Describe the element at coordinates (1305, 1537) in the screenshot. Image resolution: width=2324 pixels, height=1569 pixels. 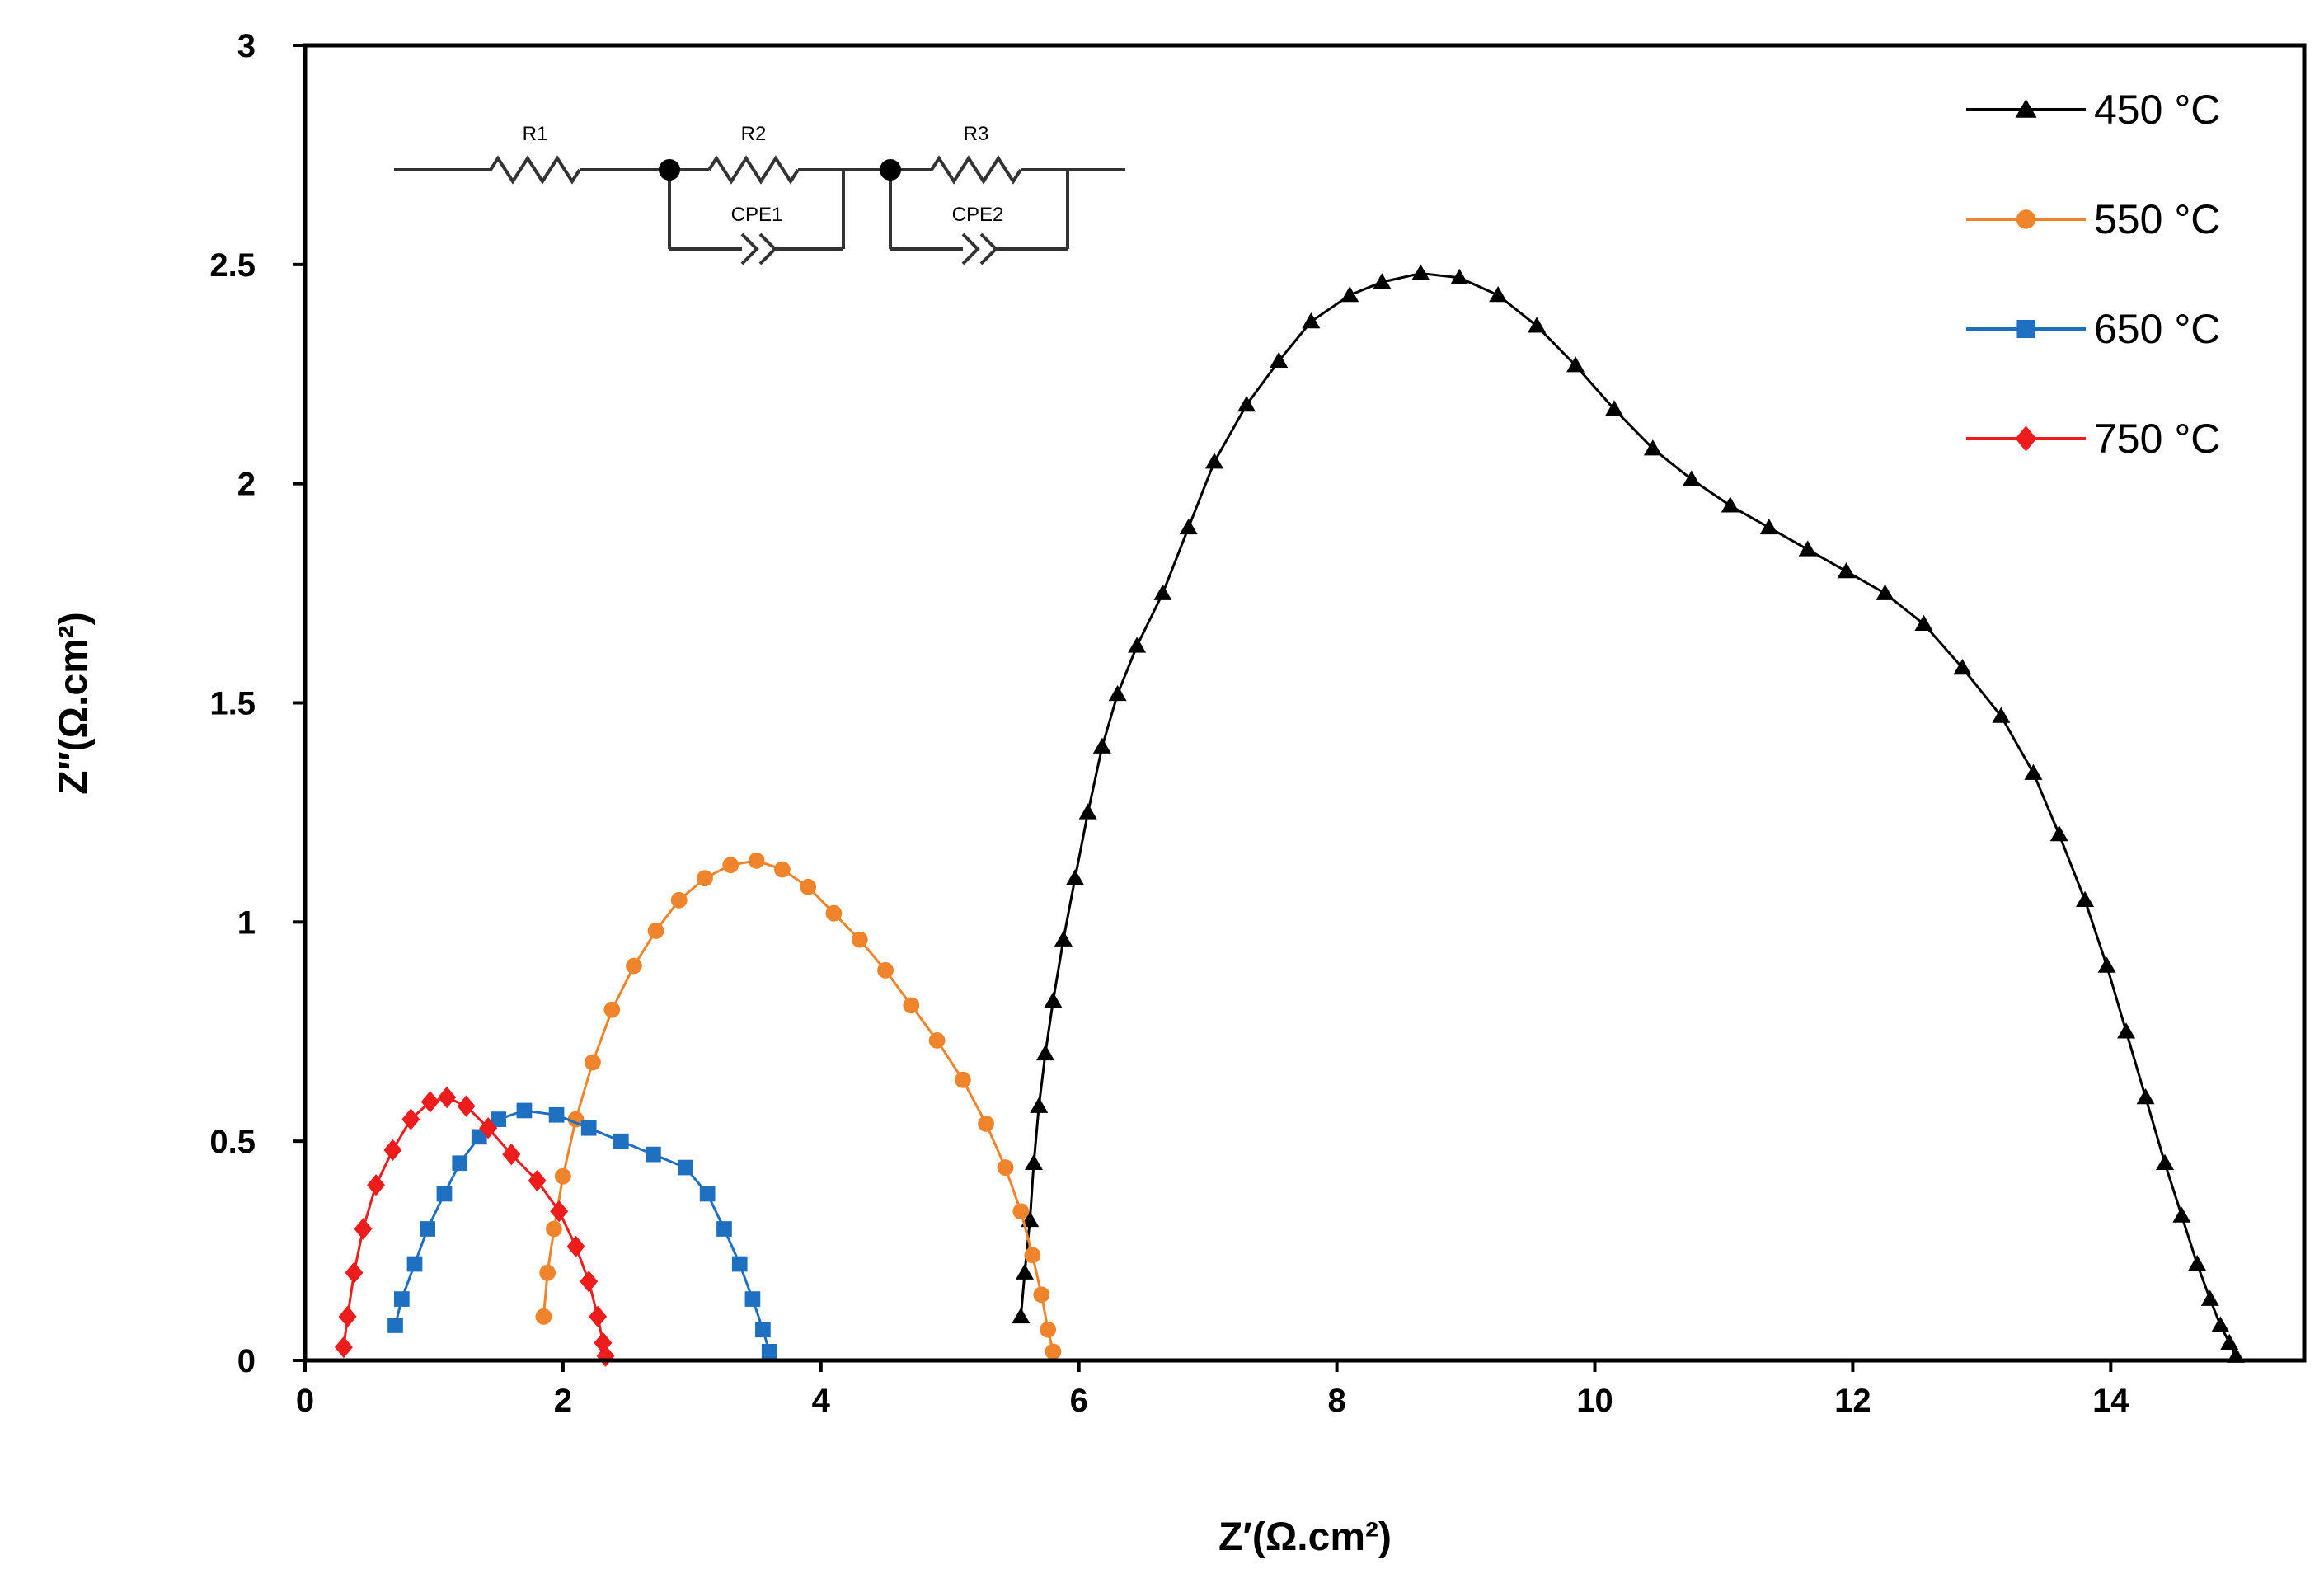
I see `x-axis-title: Z′(Ω.cm²)` at that location.